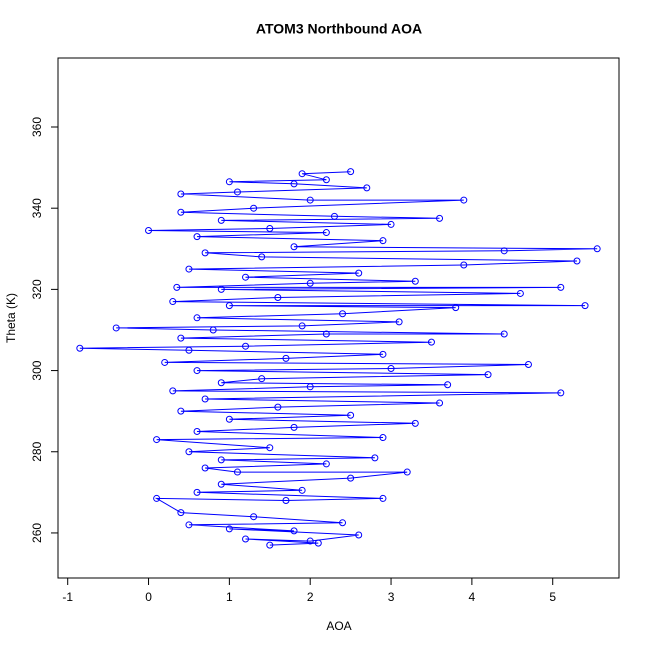 This screenshot has width=650, height=655. What do you see at coordinates (37, 451) in the screenshot?
I see `y-tick-label: 280` at bounding box center [37, 451].